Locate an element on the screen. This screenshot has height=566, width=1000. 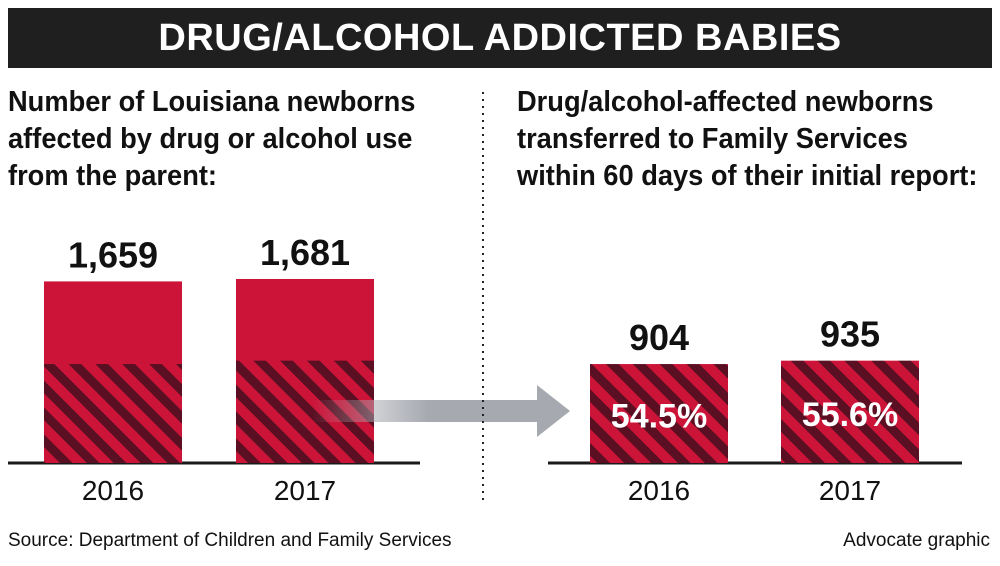
graphic-credit: Advocate graphic is located at coordinates (916, 540).